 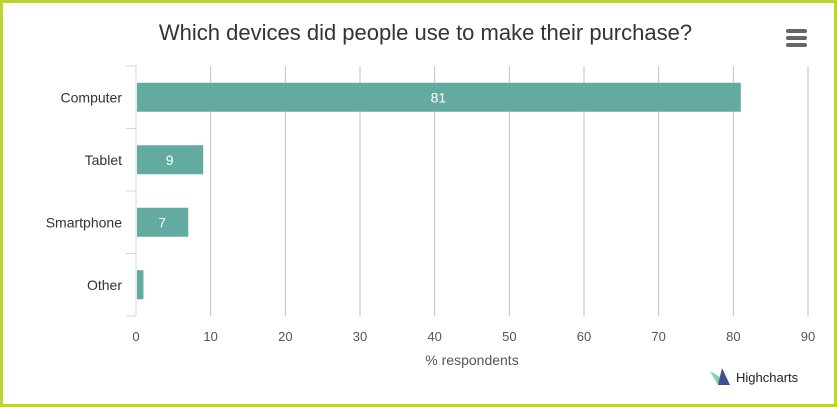 I want to click on value-tick-label: 80, so click(x=733, y=336).